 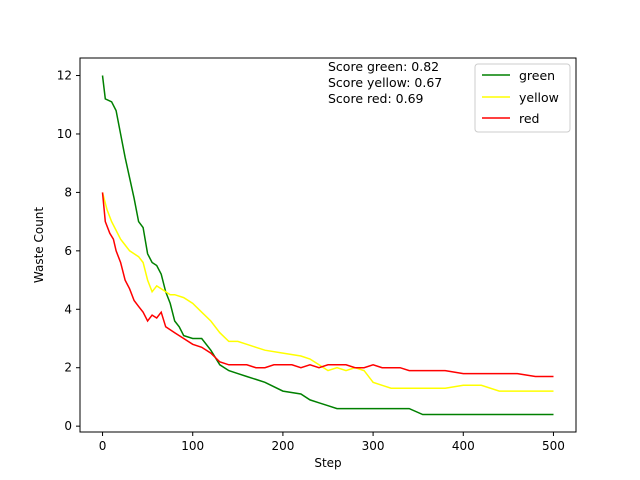 I want to click on x-tick-label: 500, so click(x=553, y=446).